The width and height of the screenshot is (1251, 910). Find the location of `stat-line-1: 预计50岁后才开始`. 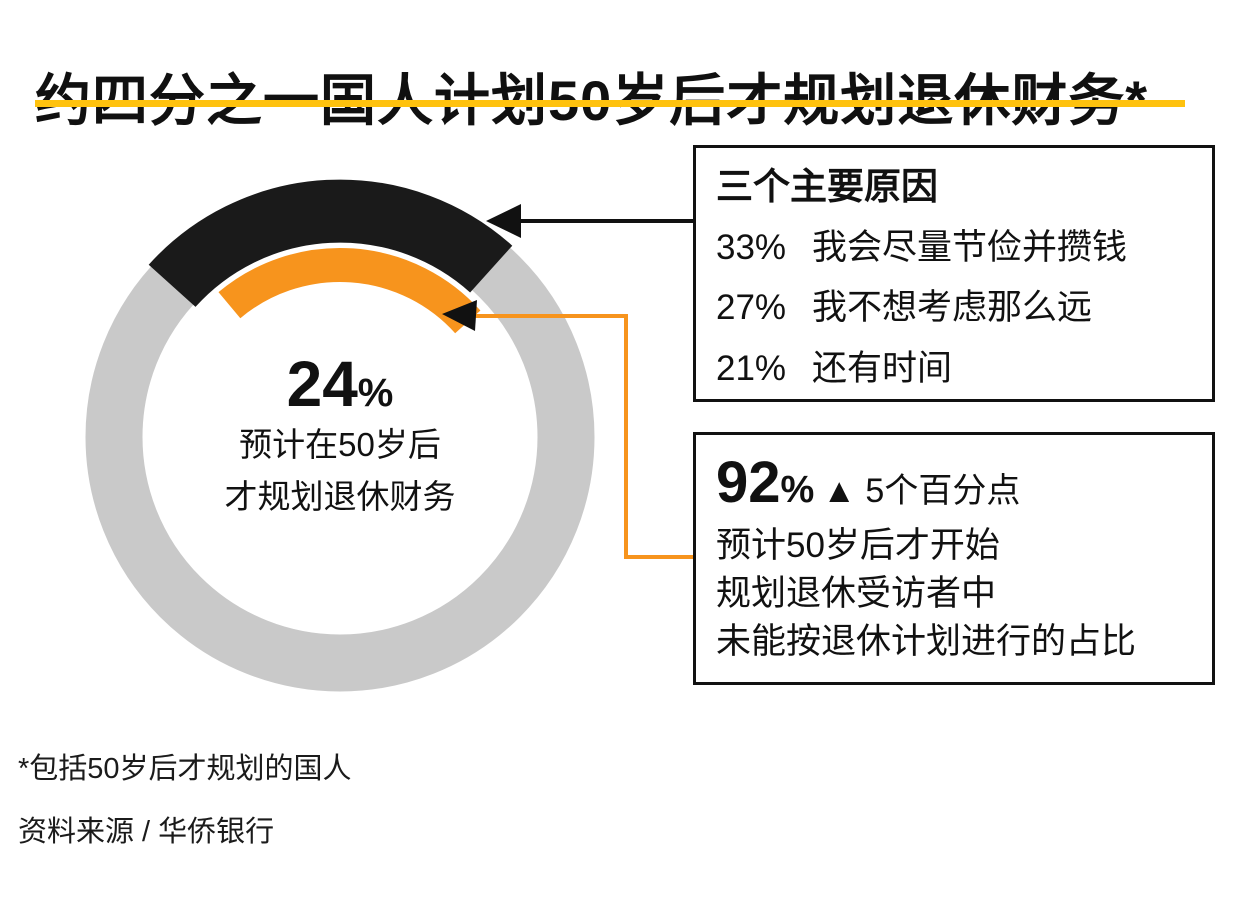

stat-line-1: 预计50岁后才开始 is located at coordinates (858, 545).